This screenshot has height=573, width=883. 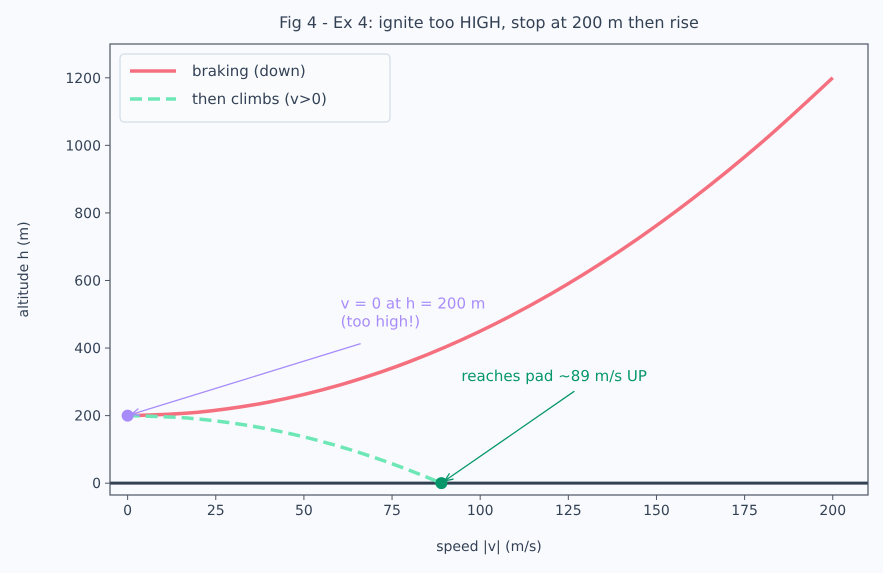 What do you see at coordinates (87, 214) in the screenshot?
I see `y-tick-label: 800` at bounding box center [87, 214].